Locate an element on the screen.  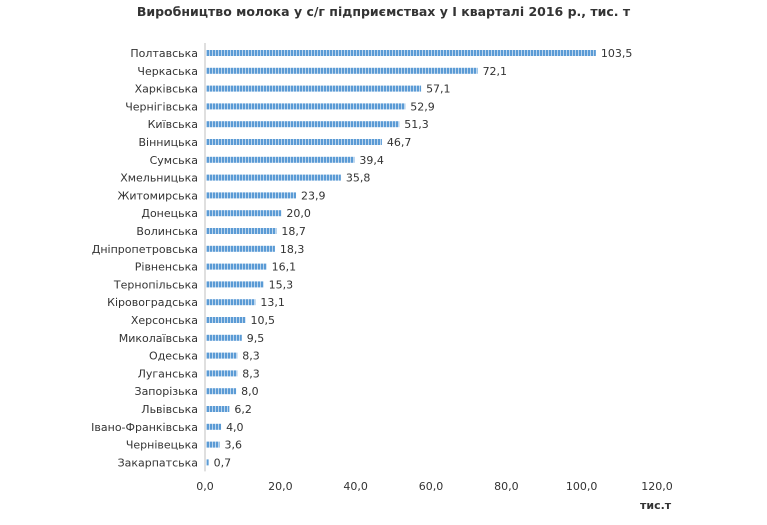
category-label: Тернопільська is located at coordinates (155, 284).